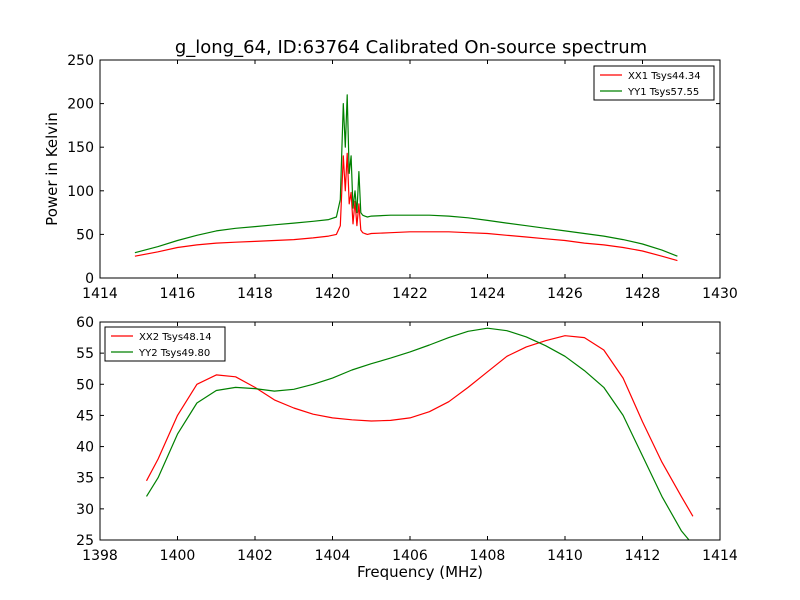 The height and width of the screenshot is (600, 800). I want to click on x-tick-label: 1412, so click(643, 556).